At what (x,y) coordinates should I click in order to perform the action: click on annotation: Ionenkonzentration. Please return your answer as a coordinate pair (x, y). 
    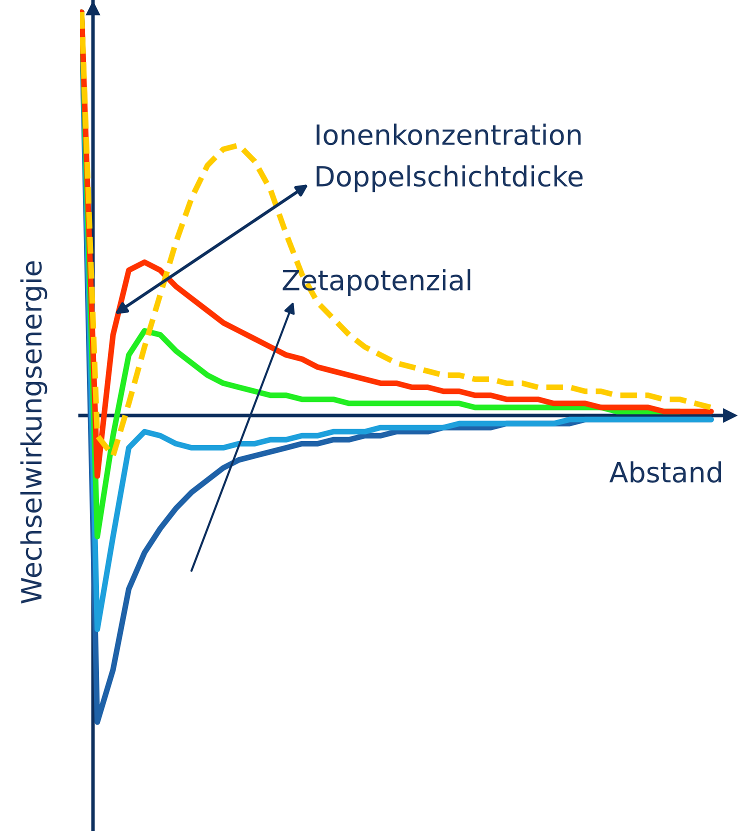
    Looking at the image, I should click on (448, 135).